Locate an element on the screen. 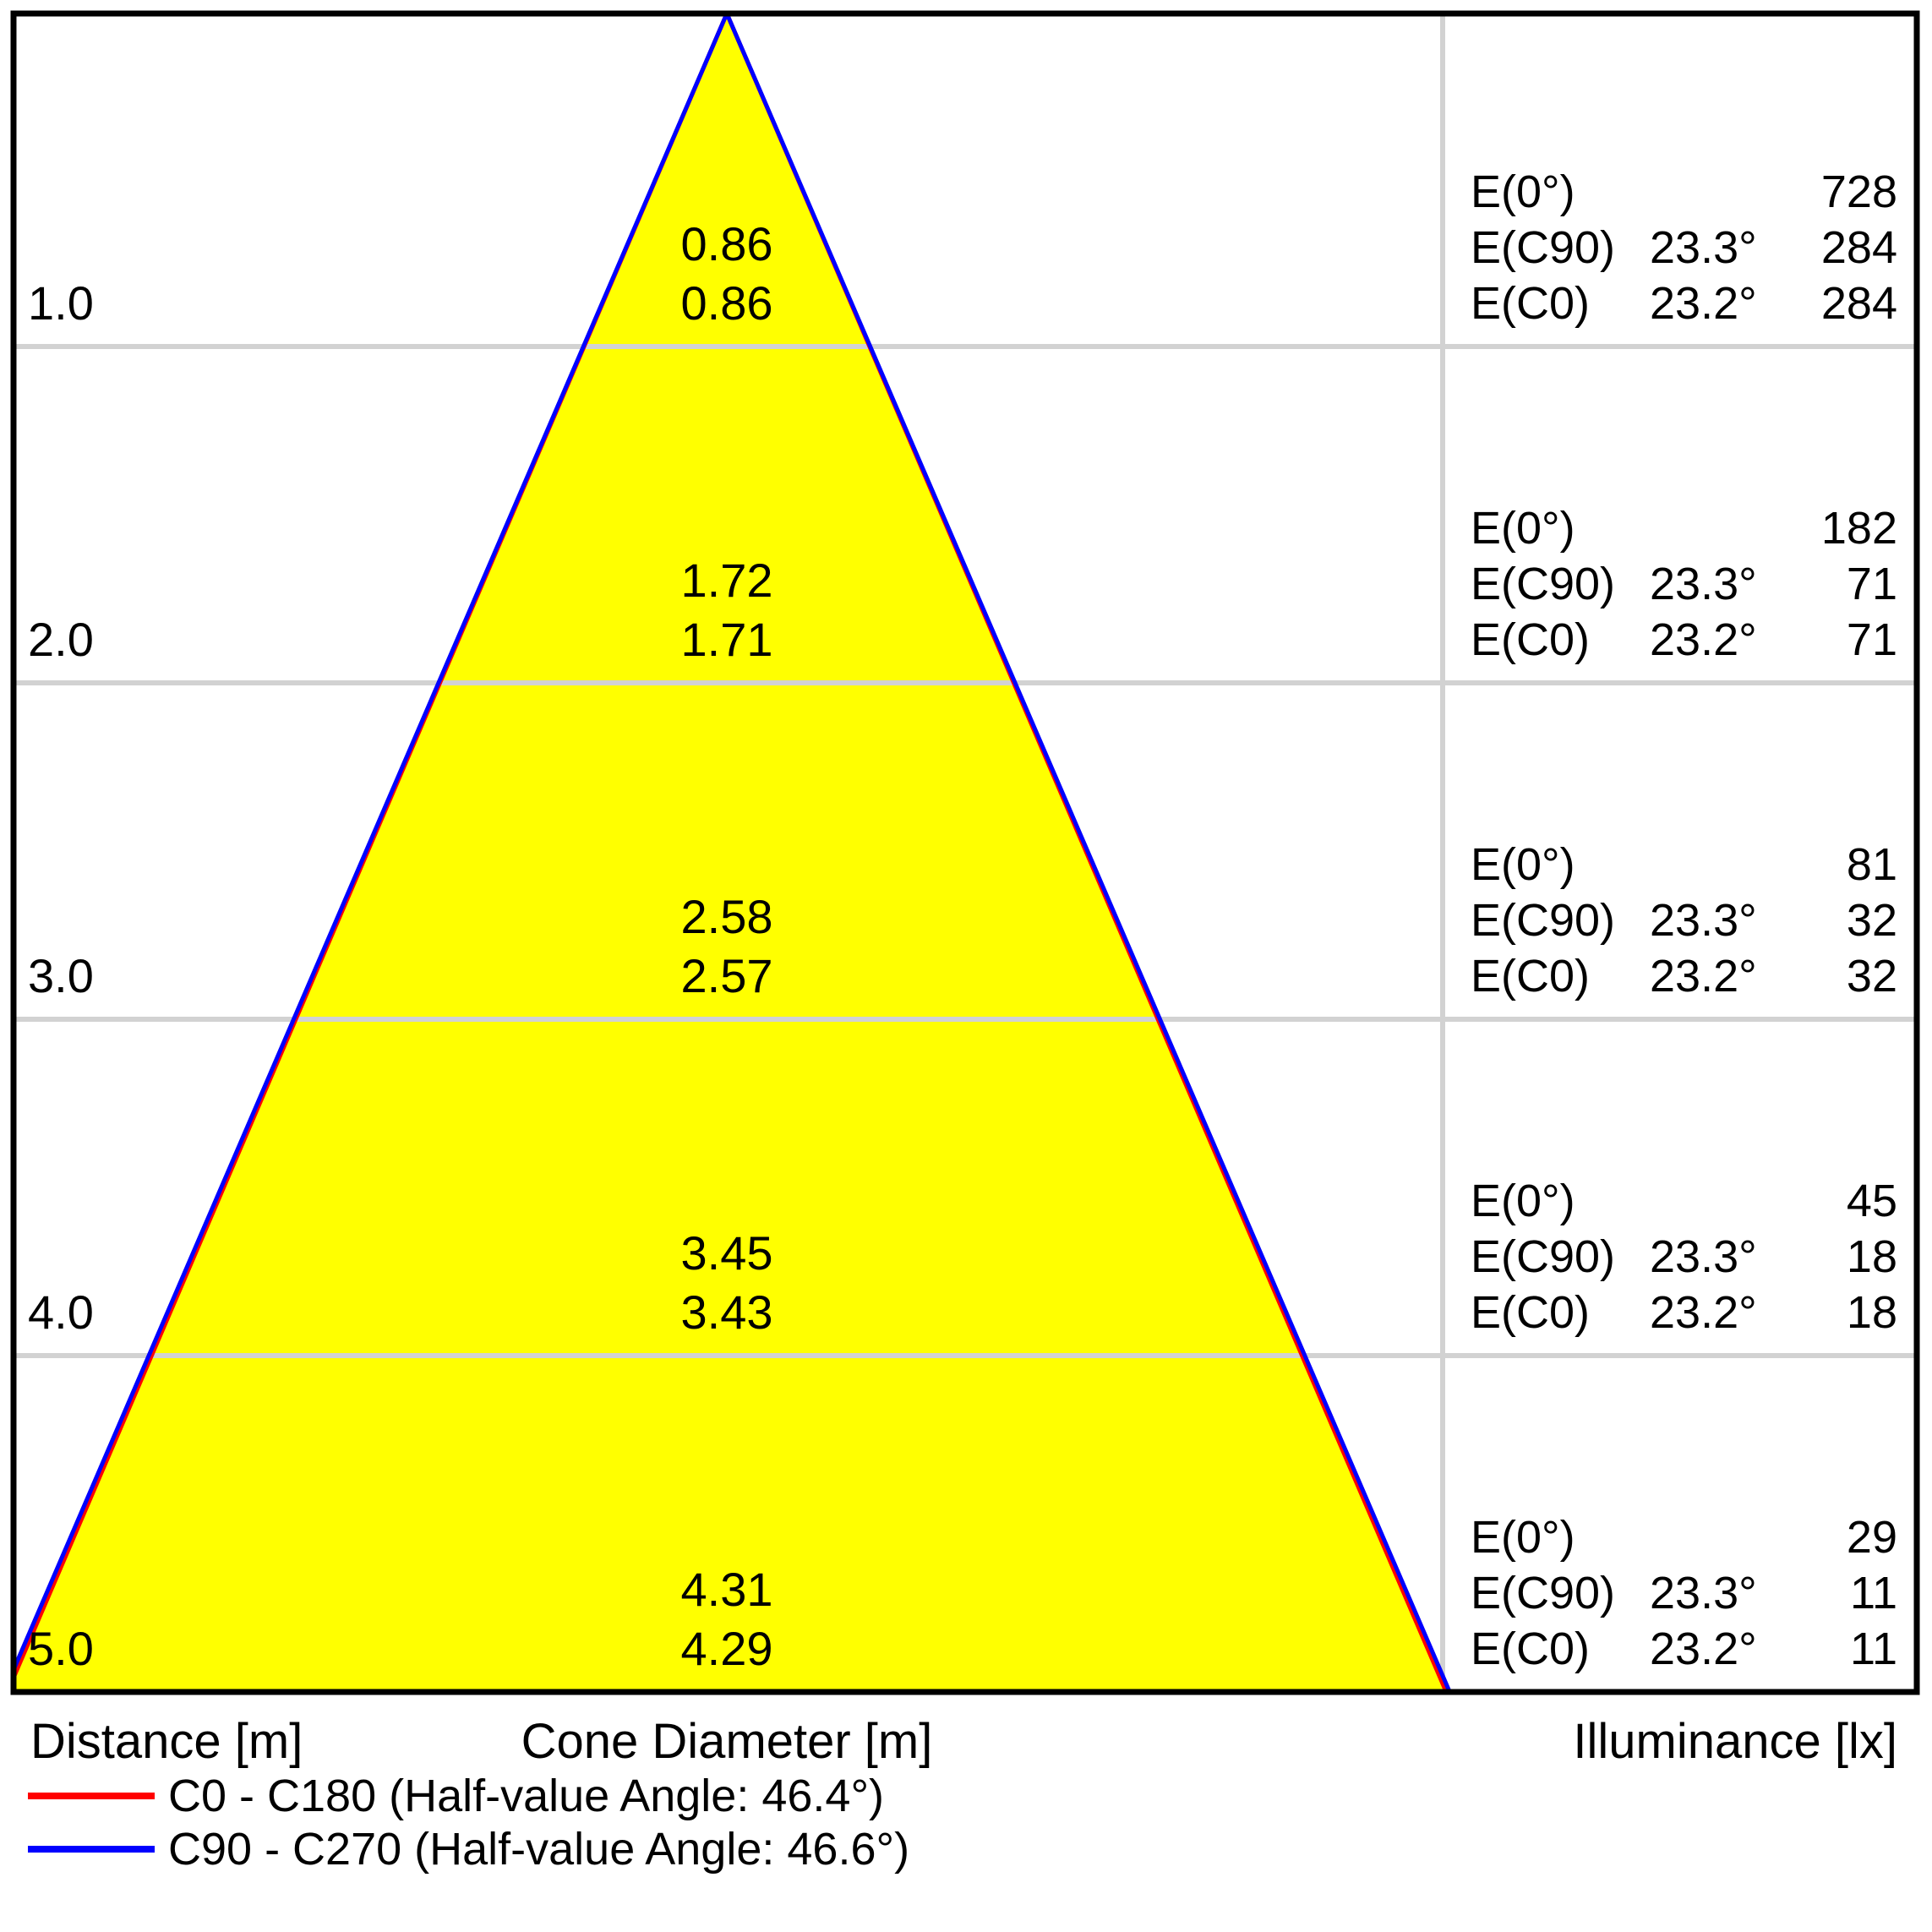 Image resolution: width=1932 pixels, height=1932 pixels. table-row: E(C90) 23.3° 71 is located at coordinates (1684, 584).